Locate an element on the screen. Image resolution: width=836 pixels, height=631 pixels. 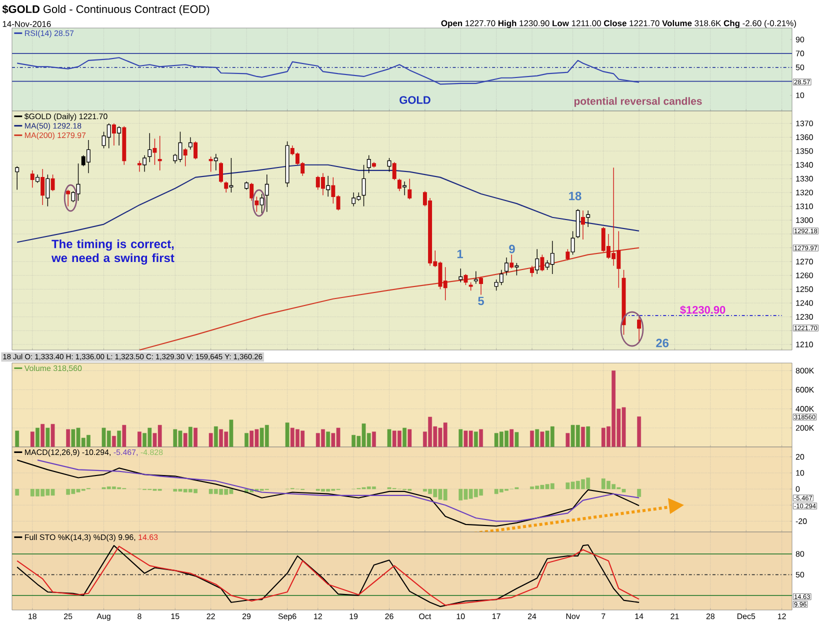
annotation: potential reversal candles is located at coordinates (638, 102).